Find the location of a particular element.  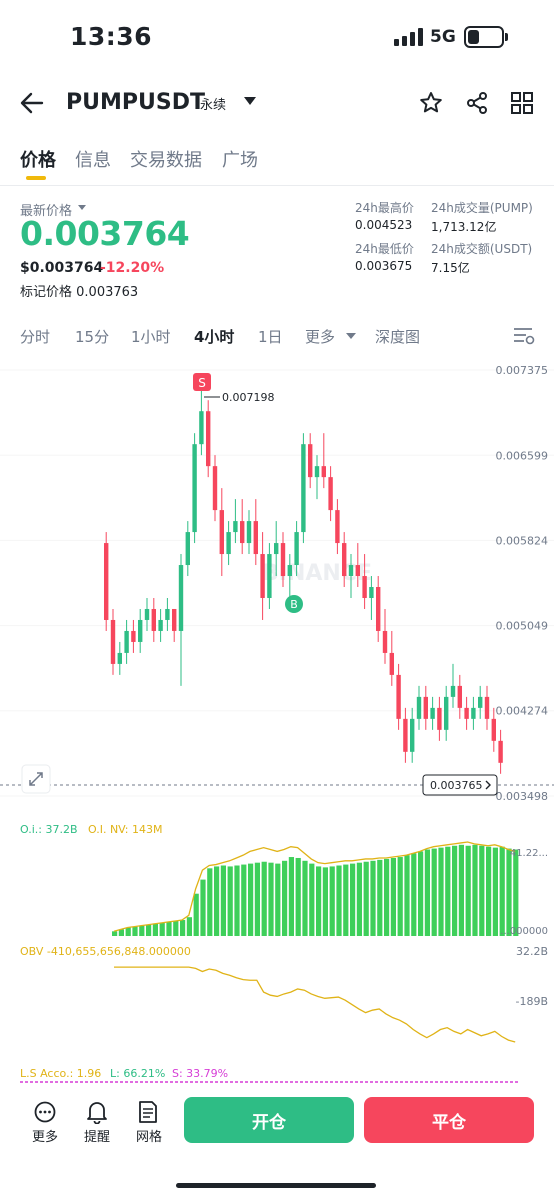

sell-marker-label: S is located at coordinates (202, 383).